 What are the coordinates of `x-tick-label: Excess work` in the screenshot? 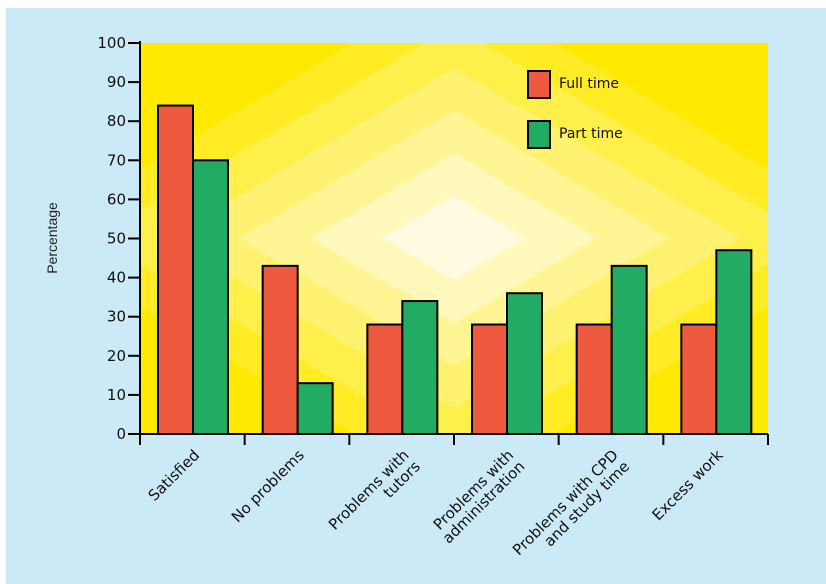 It's located at (688, 485).